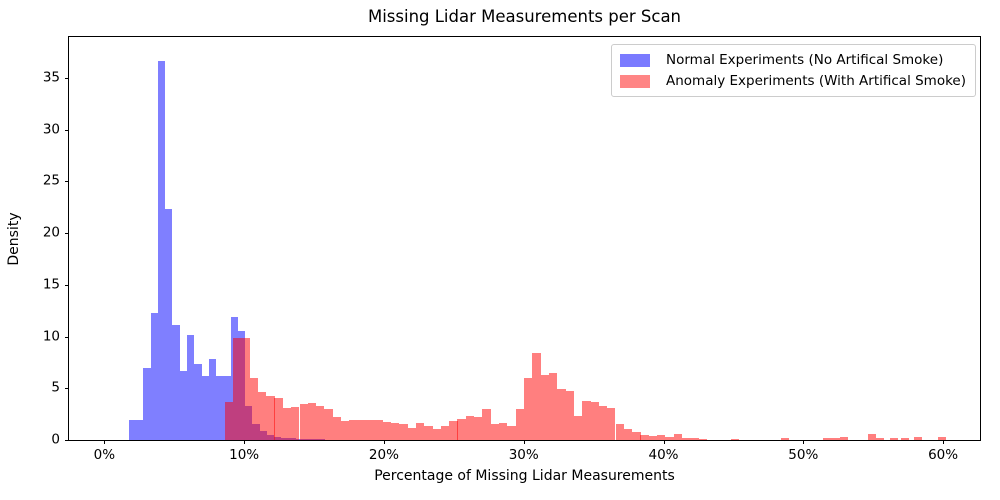 The width and height of the screenshot is (1000, 500). I want to click on chart-title: Missing Lidar Measurements per Scan, so click(524, 16).